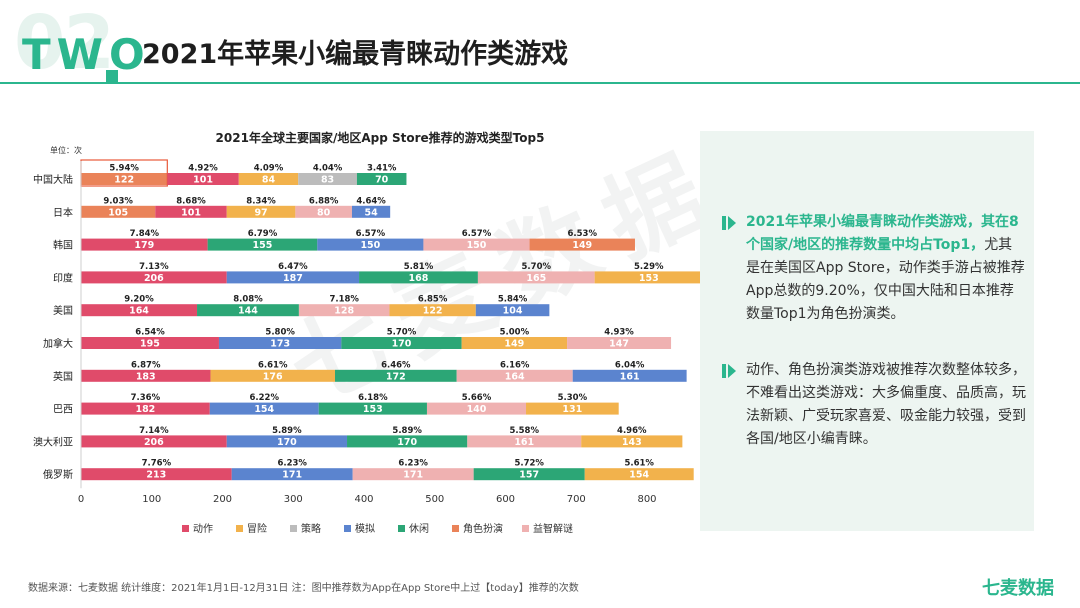  I want to click on bar-percent-label: 4.64%, so click(371, 201).